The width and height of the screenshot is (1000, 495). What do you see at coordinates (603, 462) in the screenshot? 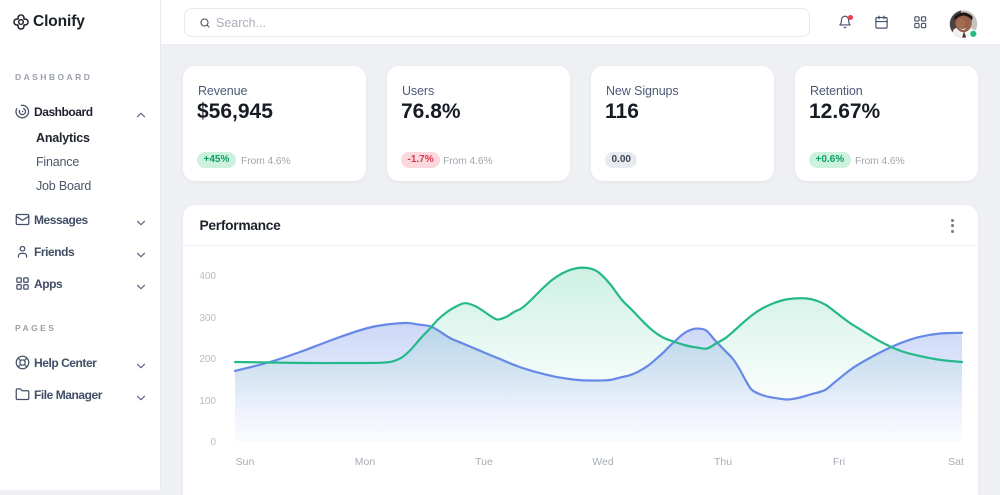
I see `svg-text: Wed` at bounding box center [603, 462].